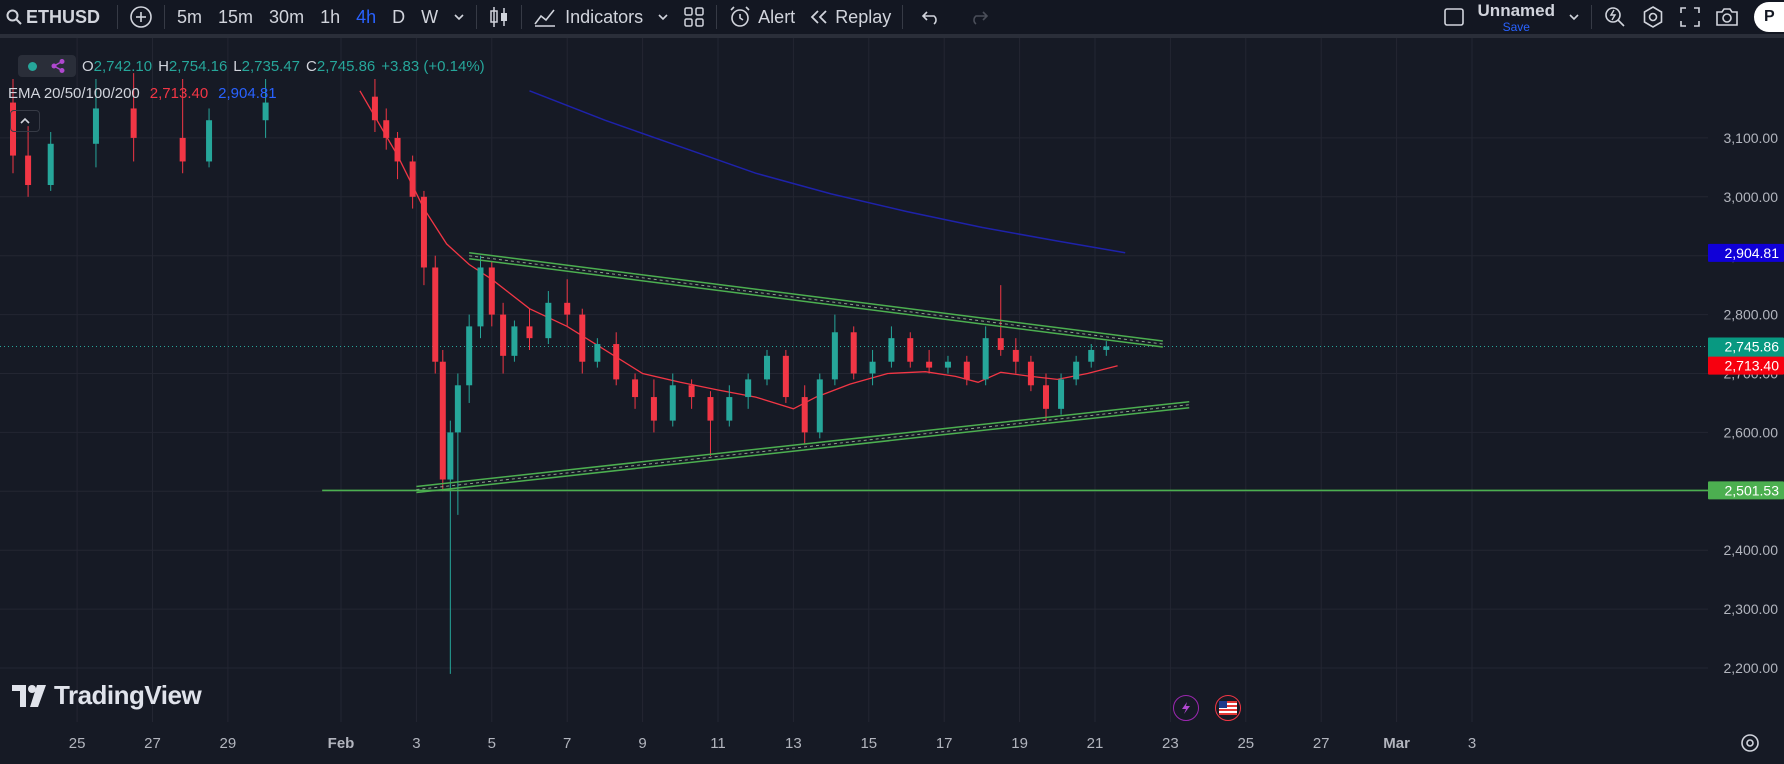 This screenshot has height=764, width=1784. Describe the element at coordinates (1751, 668) in the screenshot. I see `y-tick-label: 2,200.00` at that location.